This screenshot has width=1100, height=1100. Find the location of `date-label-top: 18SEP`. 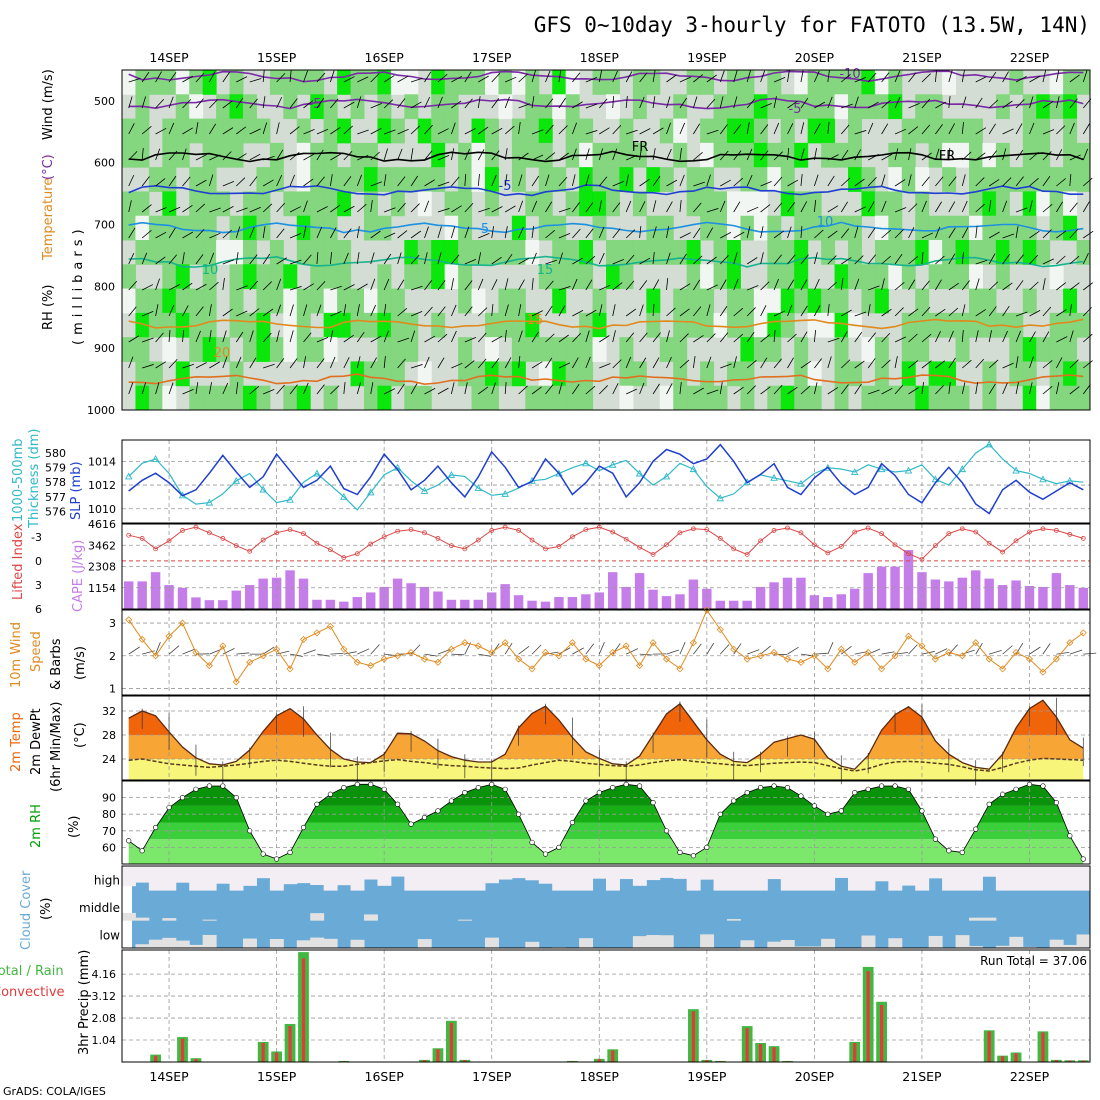

date-label-top: 18SEP is located at coordinates (600, 57).